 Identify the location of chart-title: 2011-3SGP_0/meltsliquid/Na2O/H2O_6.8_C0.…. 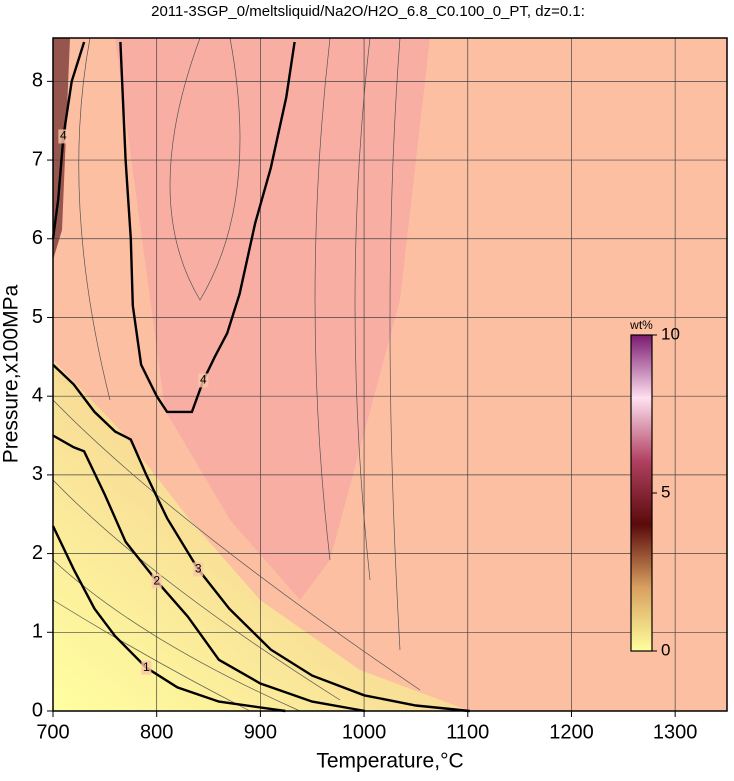
(368, 11).